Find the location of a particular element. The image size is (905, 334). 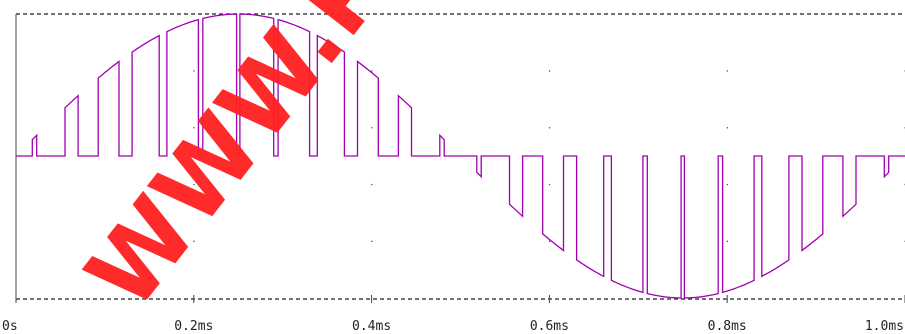

tick-label-layer: 0s 0.2ms 0.4ms 0.6ms 0.8ms 1.0ms is located at coordinates (453, 326).